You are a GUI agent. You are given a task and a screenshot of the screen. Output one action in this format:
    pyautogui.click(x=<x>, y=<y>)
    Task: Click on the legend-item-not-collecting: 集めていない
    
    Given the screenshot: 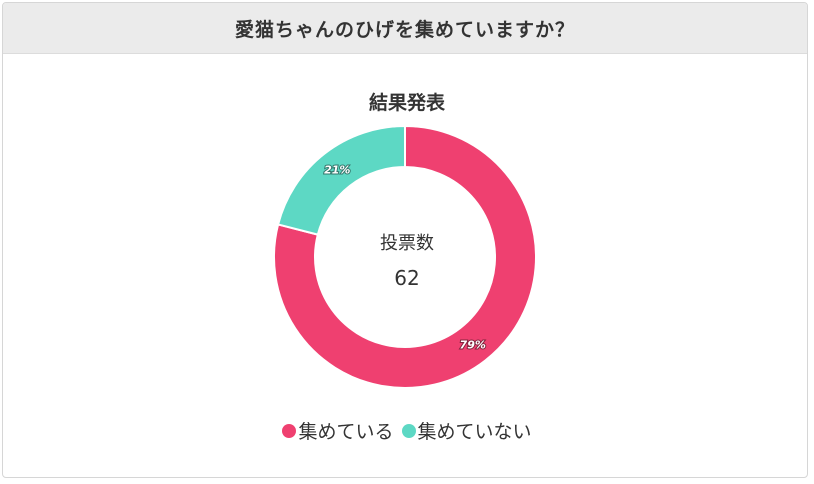 What is the action you would take?
    pyautogui.click(x=466, y=430)
    